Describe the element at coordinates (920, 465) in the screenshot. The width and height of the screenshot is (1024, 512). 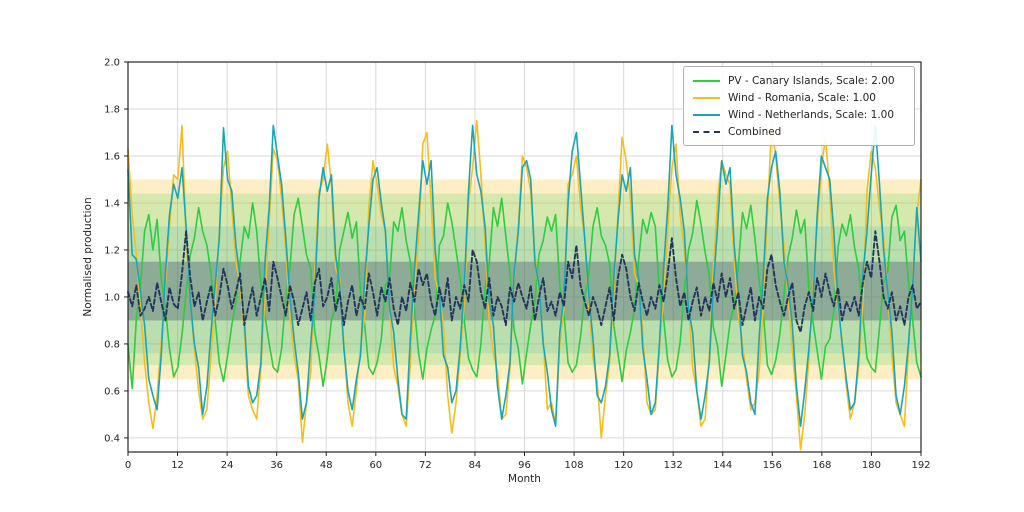
I see `x-tick-label: 192` at that location.